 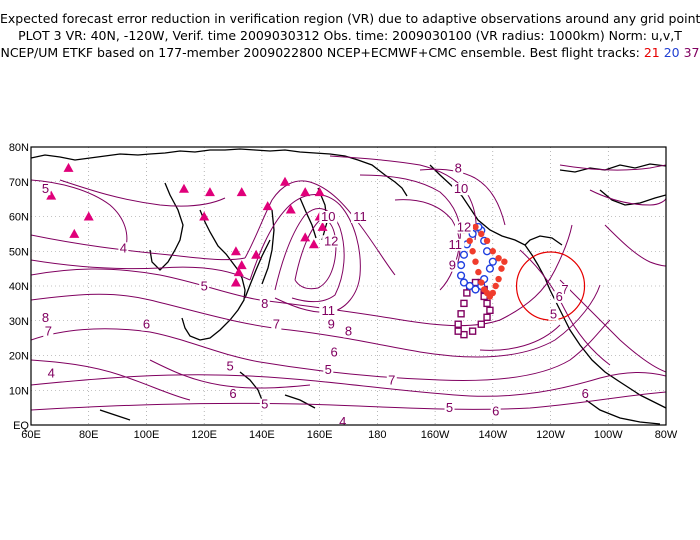 What do you see at coordinates (19, 357) in the screenshot?
I see `lat-tick-label: 20N` at bounding box center [19, 357].